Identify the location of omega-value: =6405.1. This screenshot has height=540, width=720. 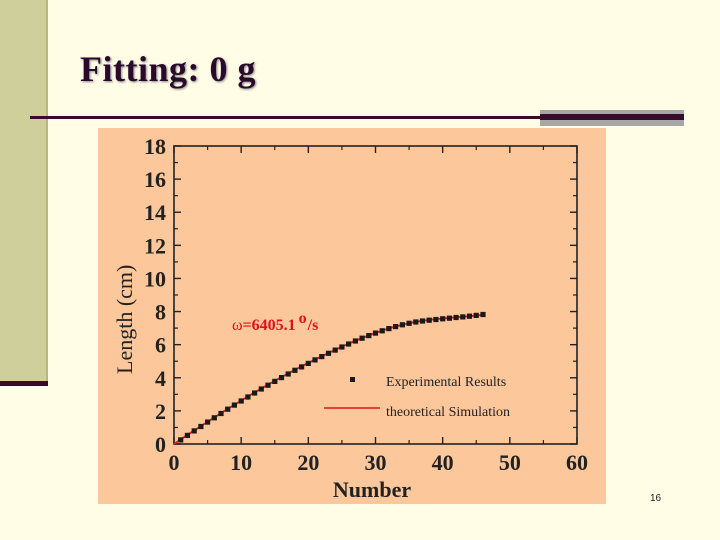
(269, 325).